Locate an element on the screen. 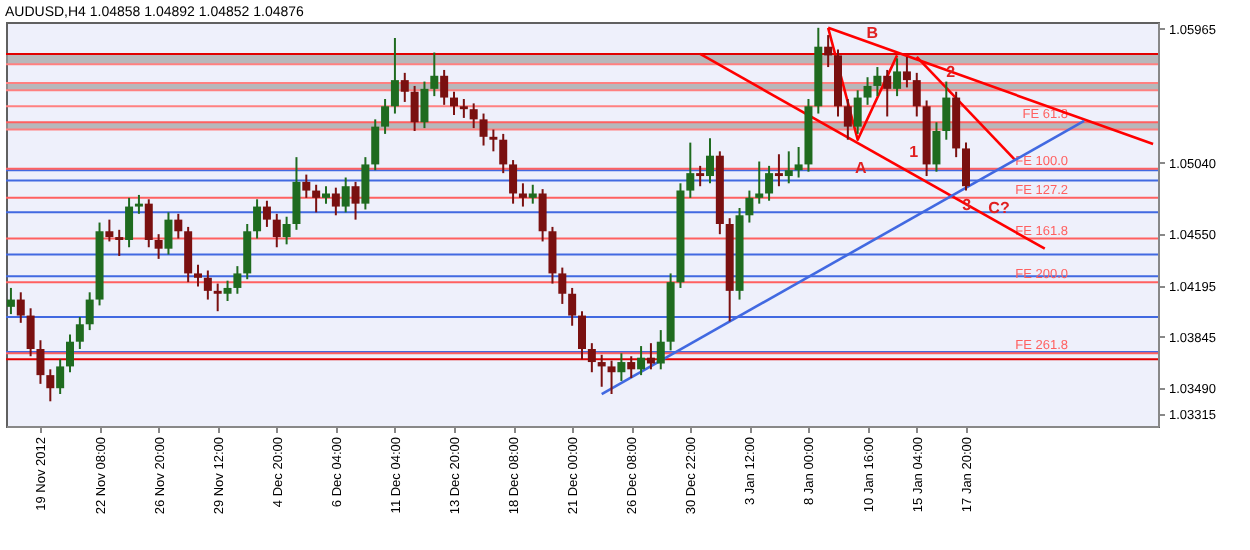  annotation: B is located at coordinates (872, 33).